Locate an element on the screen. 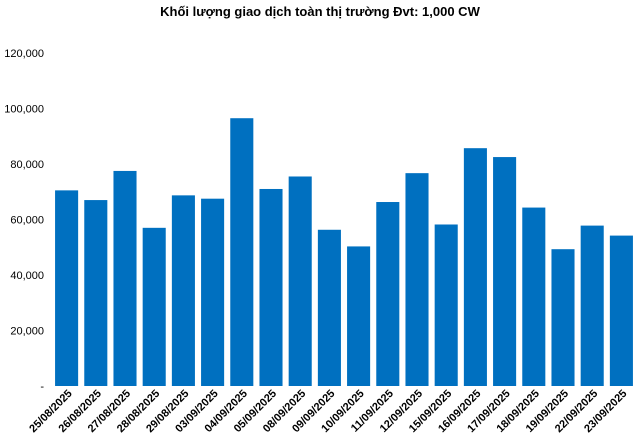 The height and width of the screenshot is (447, 640). y-tick-label: 80,000 is located at coordinates (27, 165).